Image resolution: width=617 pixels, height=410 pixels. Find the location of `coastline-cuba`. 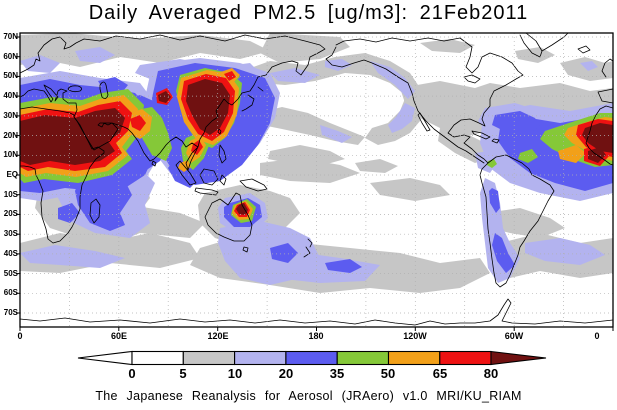

coastline-cuba is located at coordinates (481, 135).